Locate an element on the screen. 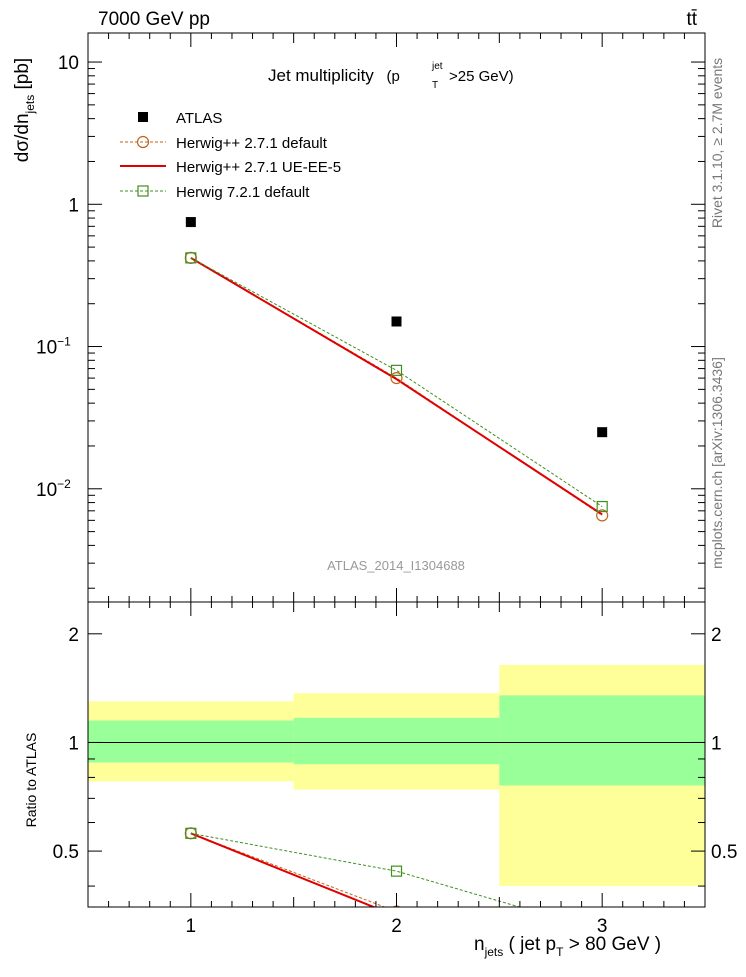 This screenshot has width=746, height=977. energy-label: 7000 GeV pp is located at coordinates (154, 19).